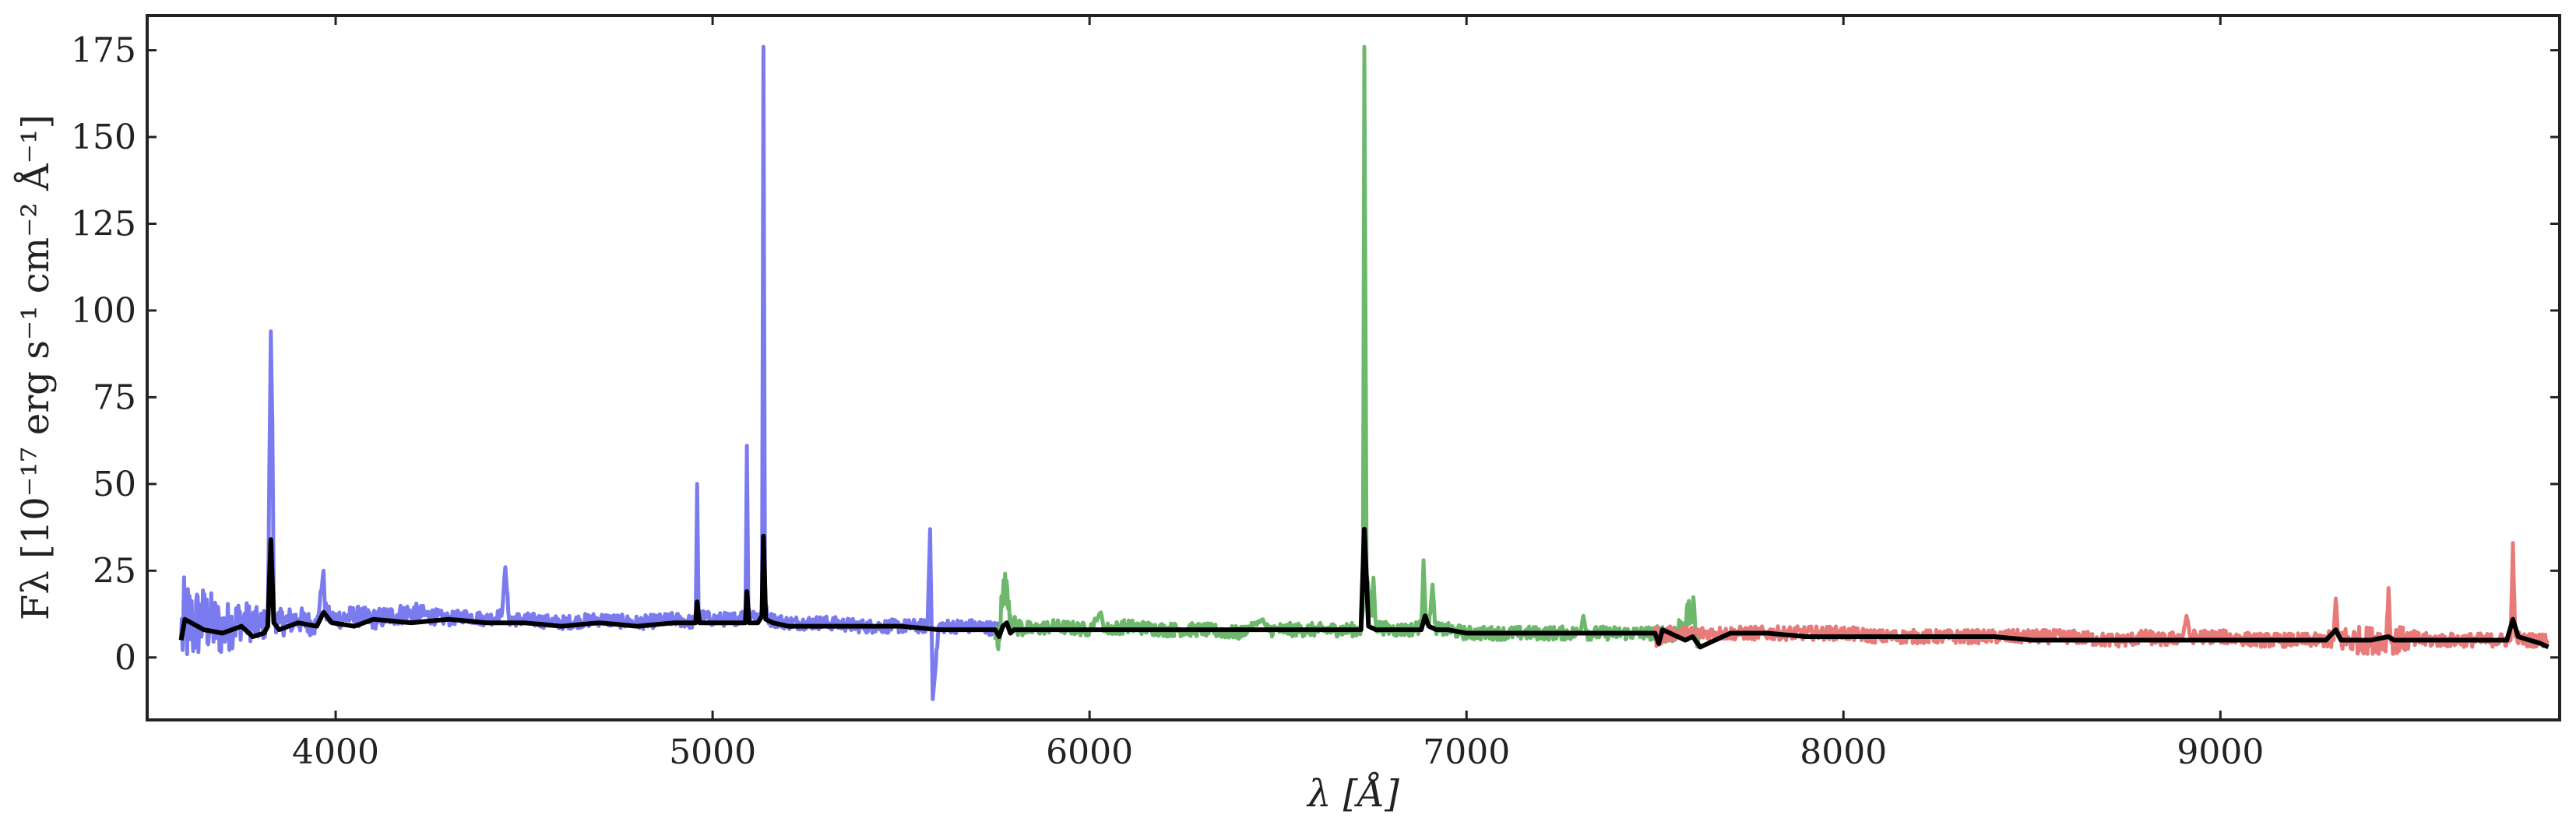 This screenshot has width=2576, height=832. Describe the element at coordinates (114, 484) in the screenshot. I see `y-tick-label: 50` at that location.